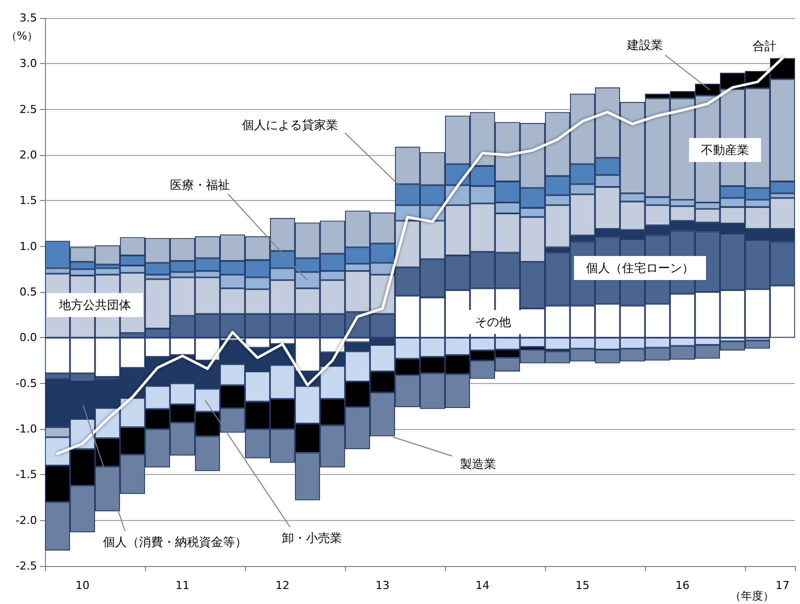 The image size is (800, 604). I want to click on text: 個人による貸家業, so click(290, 125).